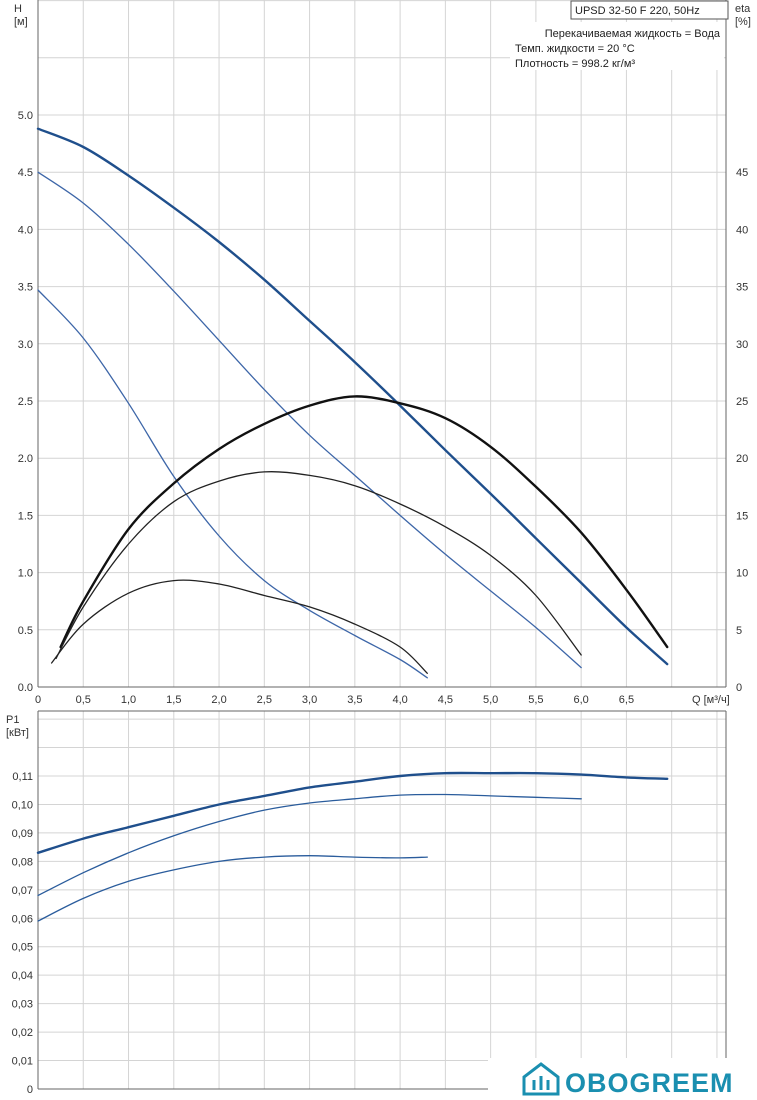 The image size is (757, 1100). What do you see at coordinates (490, 700) in the screenshot?
I see `x-tick-label: 5,0` at bounding box center [490, 700].